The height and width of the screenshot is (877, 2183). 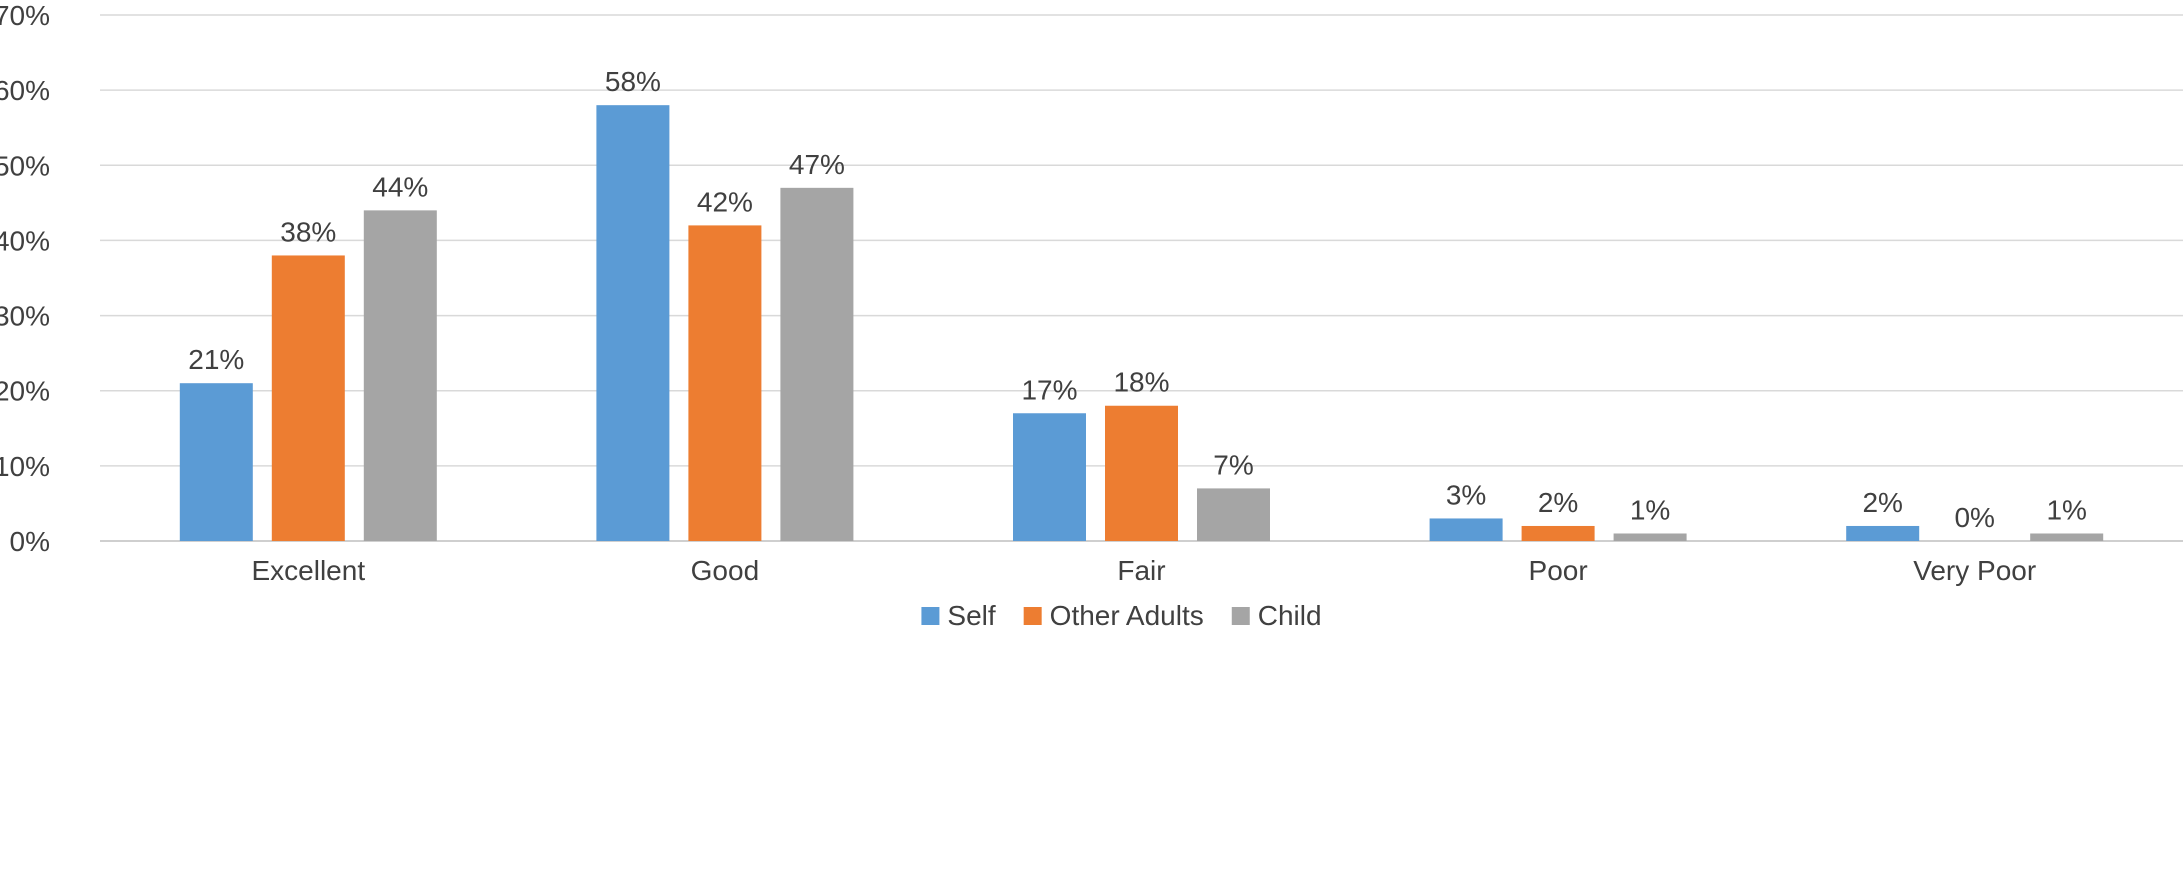 I want to click on y-tick-label: 70%, so click(x=25, y=15).